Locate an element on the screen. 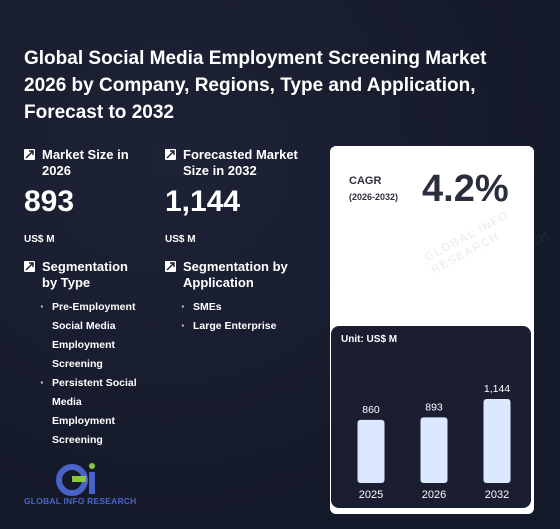 This screenshot has height=529, width=560. market-size-unit: US$ M is located at coordinates (39, 239).